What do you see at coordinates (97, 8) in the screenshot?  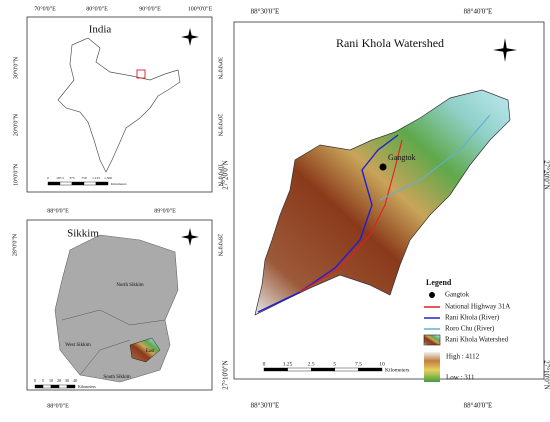 I see `lon-tick: 80°0'0"E` at bounding box center [97, 8].